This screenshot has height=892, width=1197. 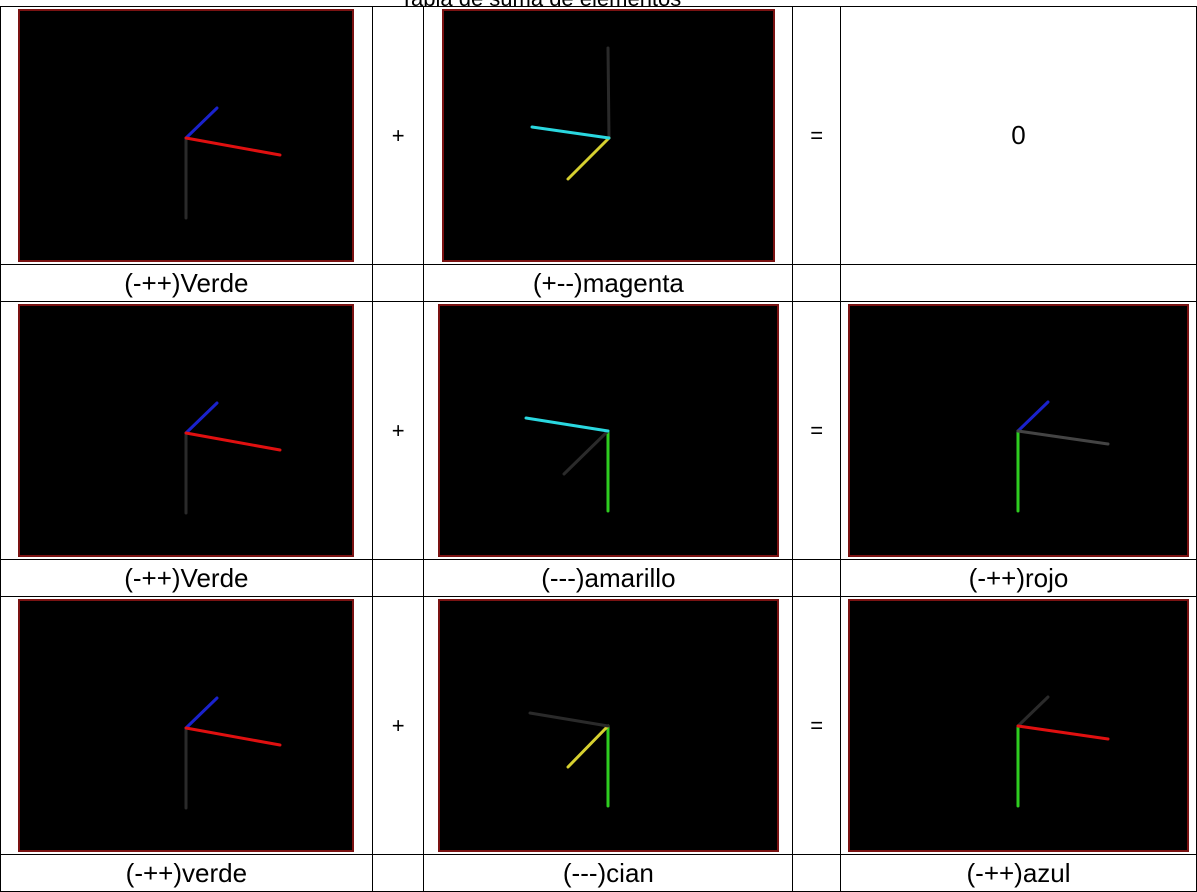 What do you see at coordinates (608, 578) in the screenshot?
I see `label-b: (---)amarillo` at bounding box center [608, 578].